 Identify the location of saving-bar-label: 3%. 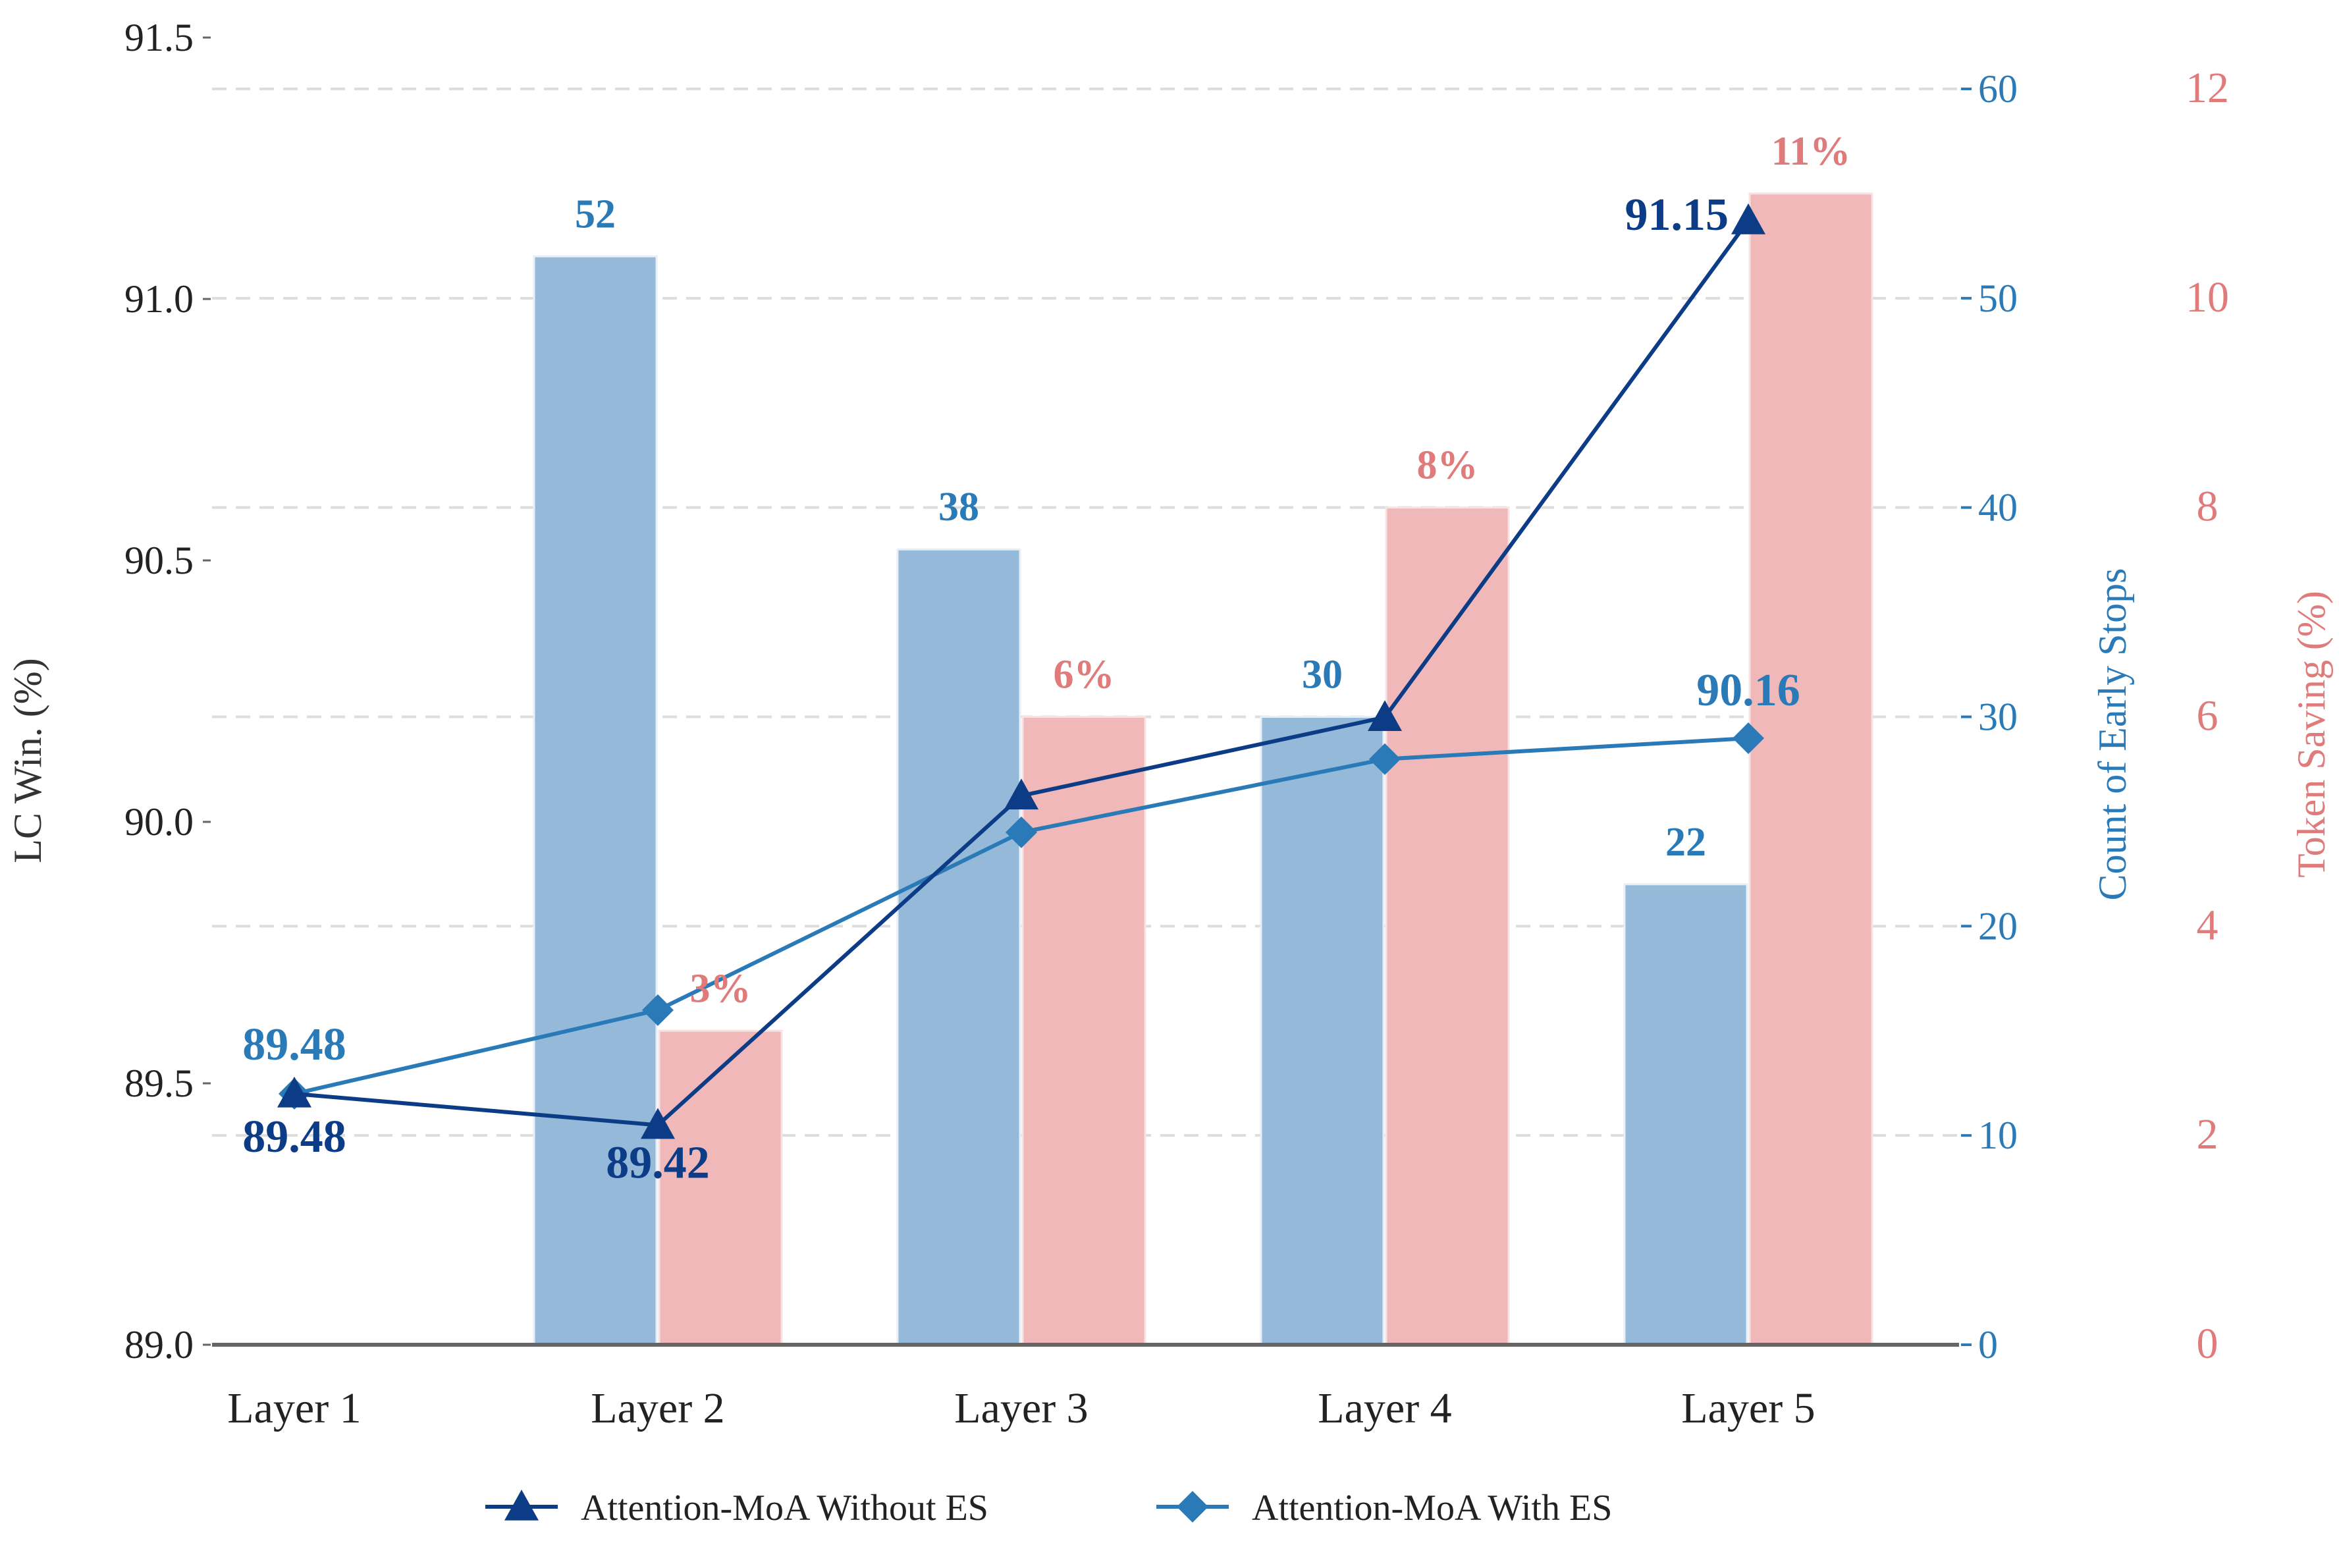
(720, 988).